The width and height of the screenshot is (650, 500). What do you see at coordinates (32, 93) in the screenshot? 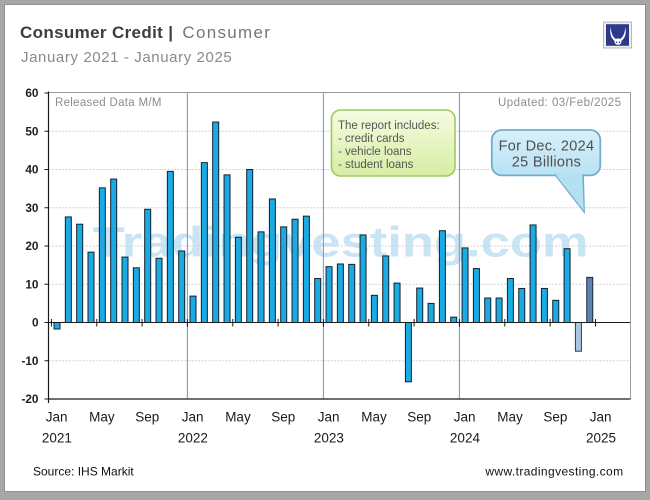
I see `svg-text: 60` at bounding box center [32, 93].